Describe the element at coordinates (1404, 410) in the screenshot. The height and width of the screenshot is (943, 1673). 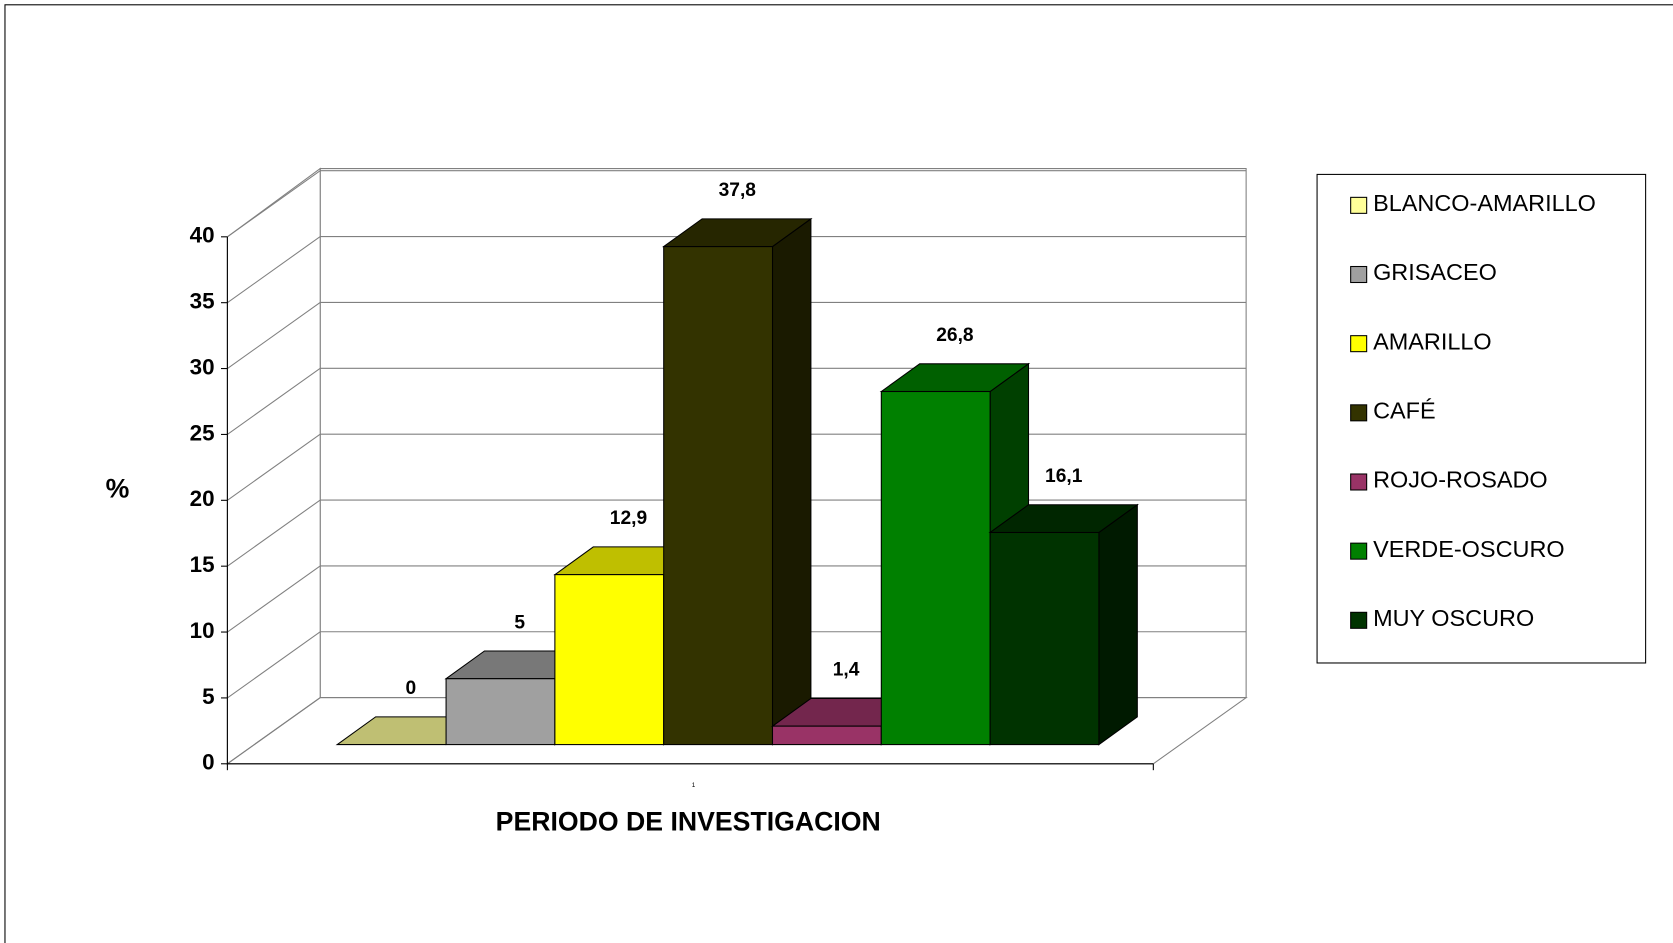
I see `legend-label: CAFÉ` at that location.